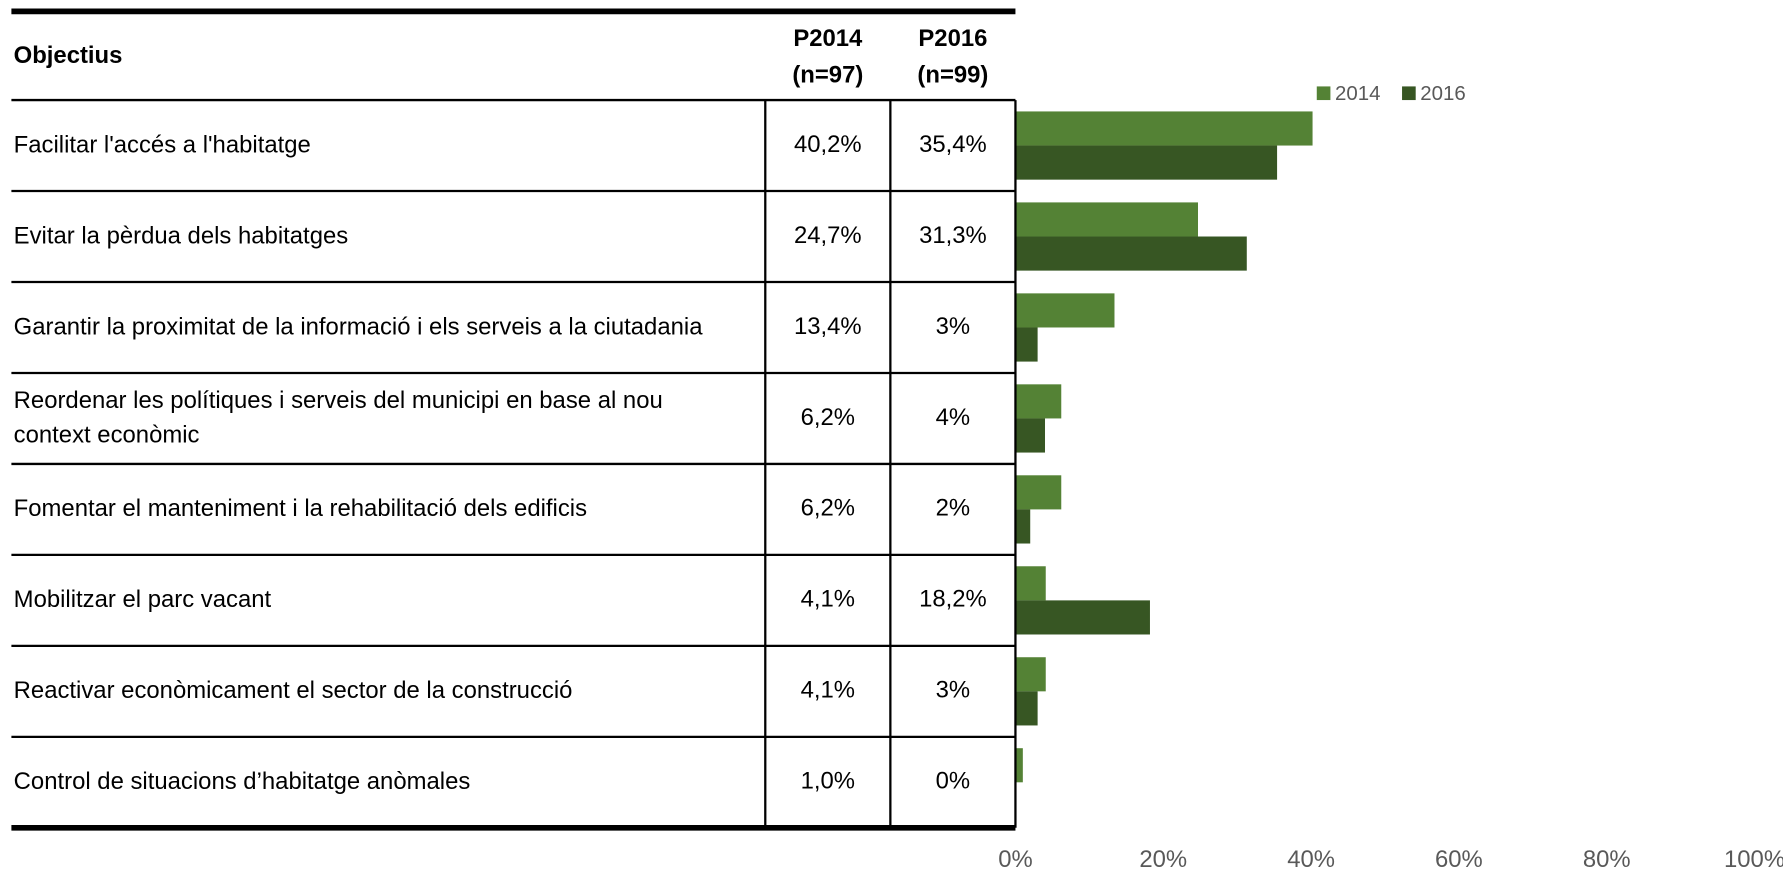 Image resolution: width=1783 pixels, height=871 pixels. I want to click on x-tick-label: 80%, so click(1607, 858).